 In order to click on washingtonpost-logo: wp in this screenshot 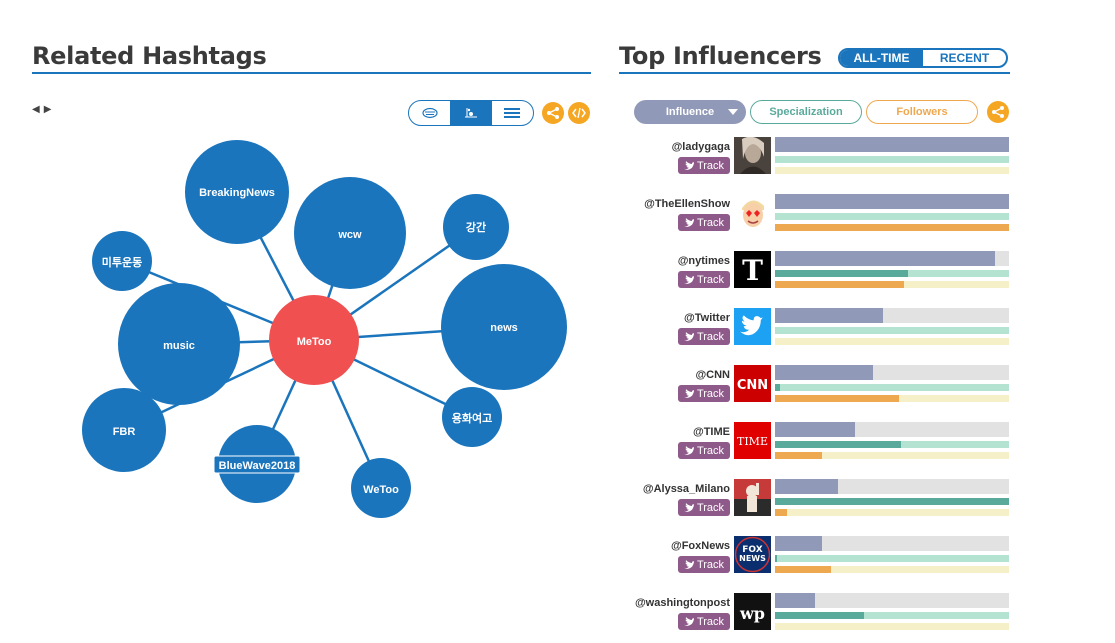, I will do `click(752, 611)`.